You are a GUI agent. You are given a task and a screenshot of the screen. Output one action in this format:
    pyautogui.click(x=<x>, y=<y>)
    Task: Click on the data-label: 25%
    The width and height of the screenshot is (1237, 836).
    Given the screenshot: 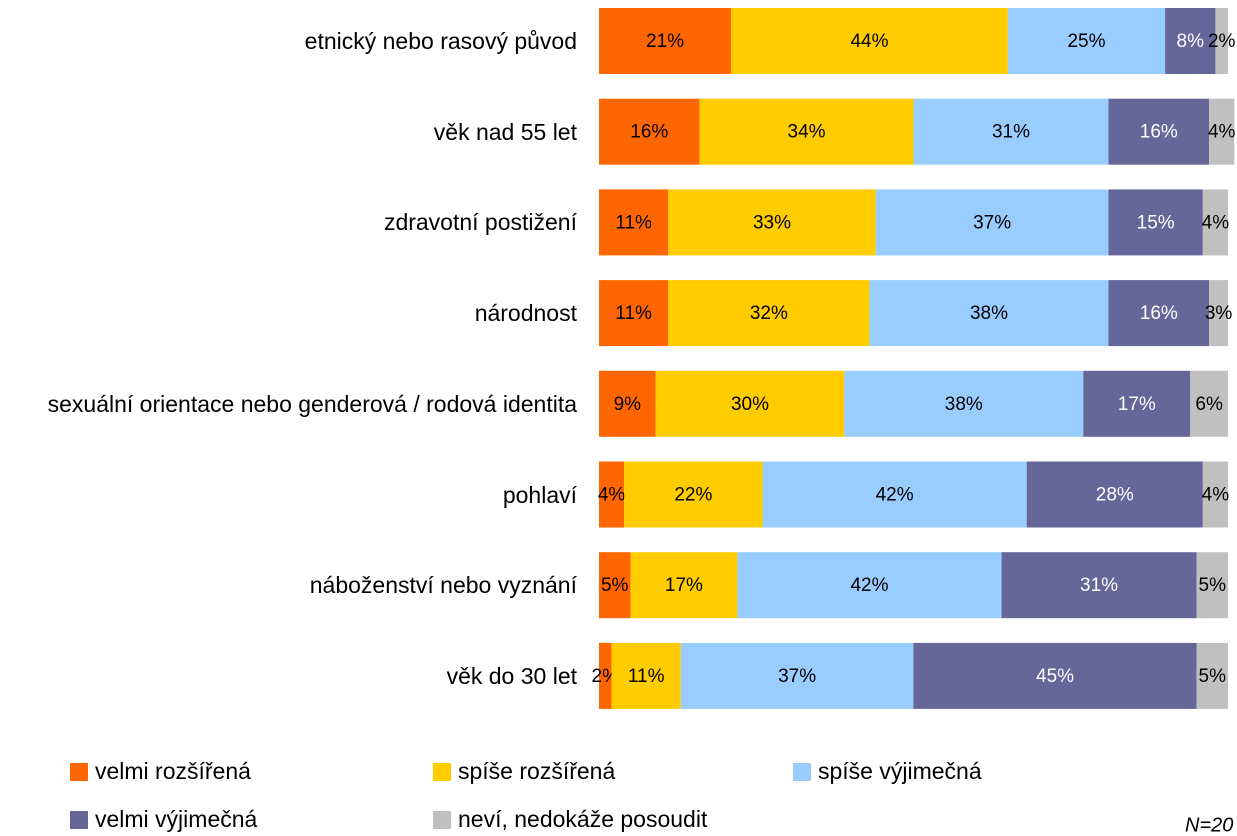 What is the action you would take?
    pyautogui.click(x=1086, y=41)
    